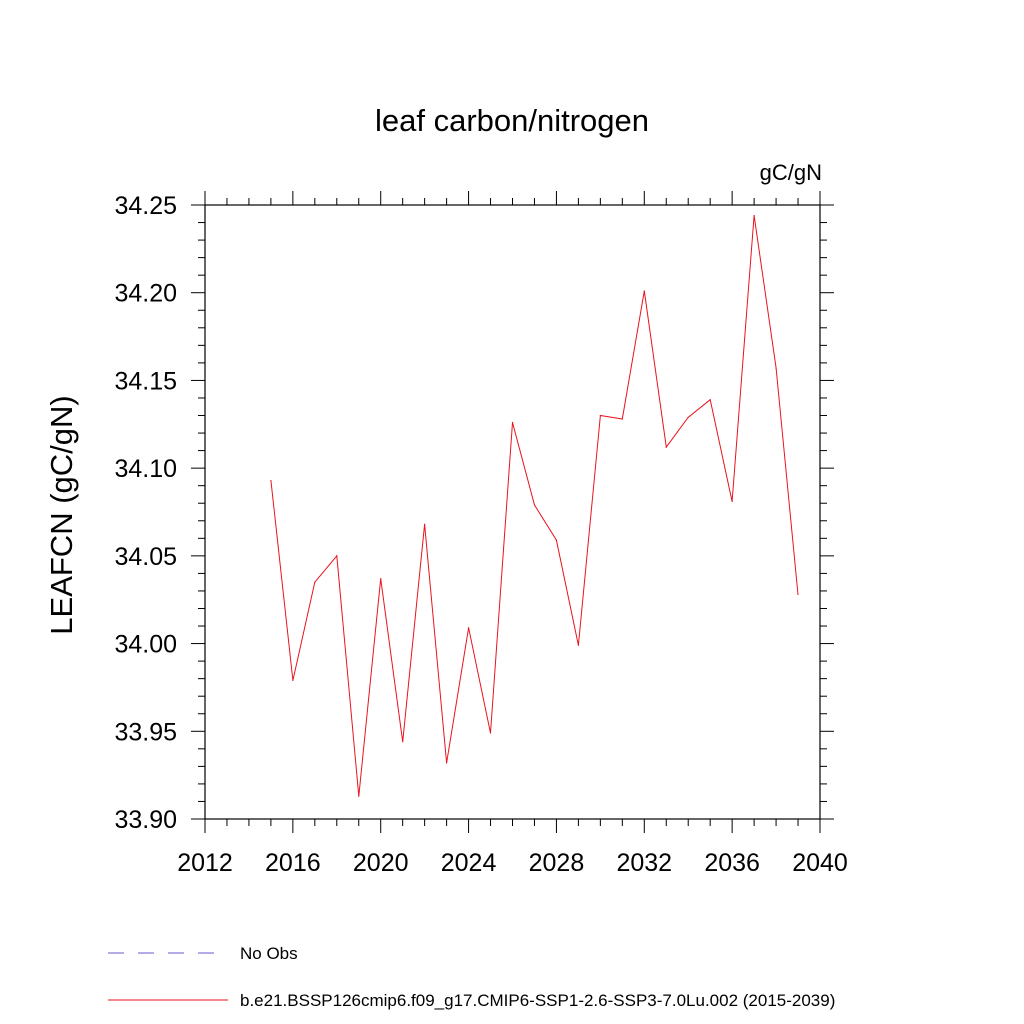 Image resolution: width=1024 pixels, height=1024 pixels. I want to click on y-tick-label: 34.10, so click(145, 469).